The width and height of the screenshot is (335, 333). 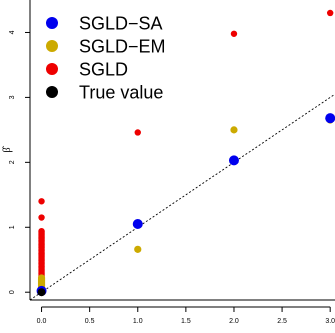 I want to click on legend-label: True value, so click(x=121, y=93).